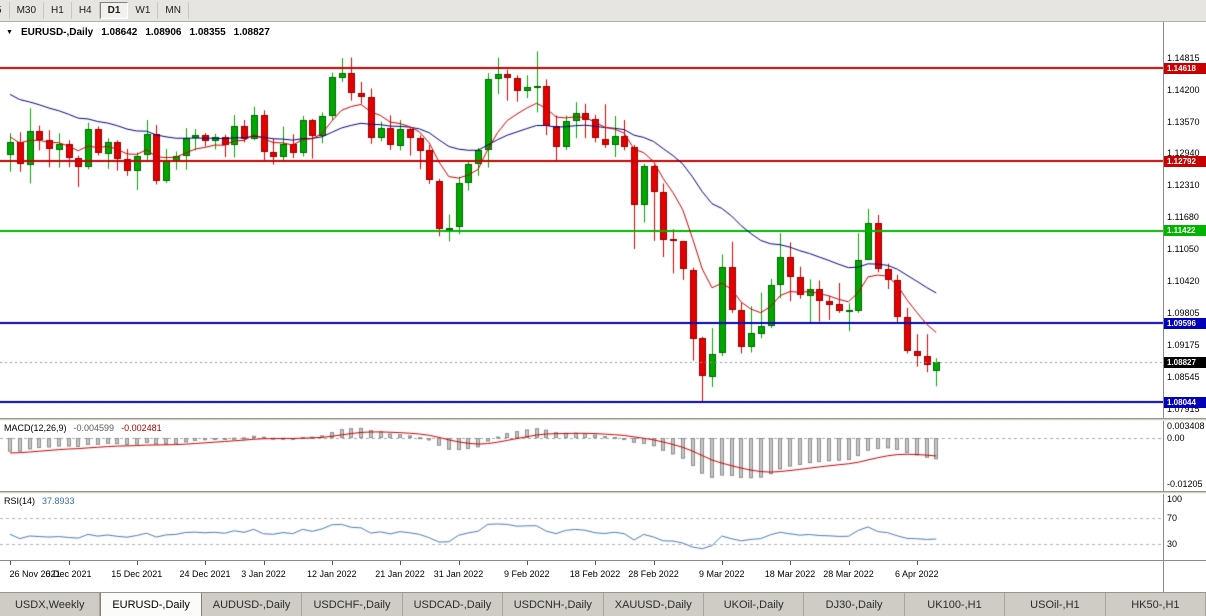 This screenshot has width=1206, height=616. Describe the element at coordinates (35, 428) in the screenshot. I see `macd-title: MACD(12,26,9)` at that location.